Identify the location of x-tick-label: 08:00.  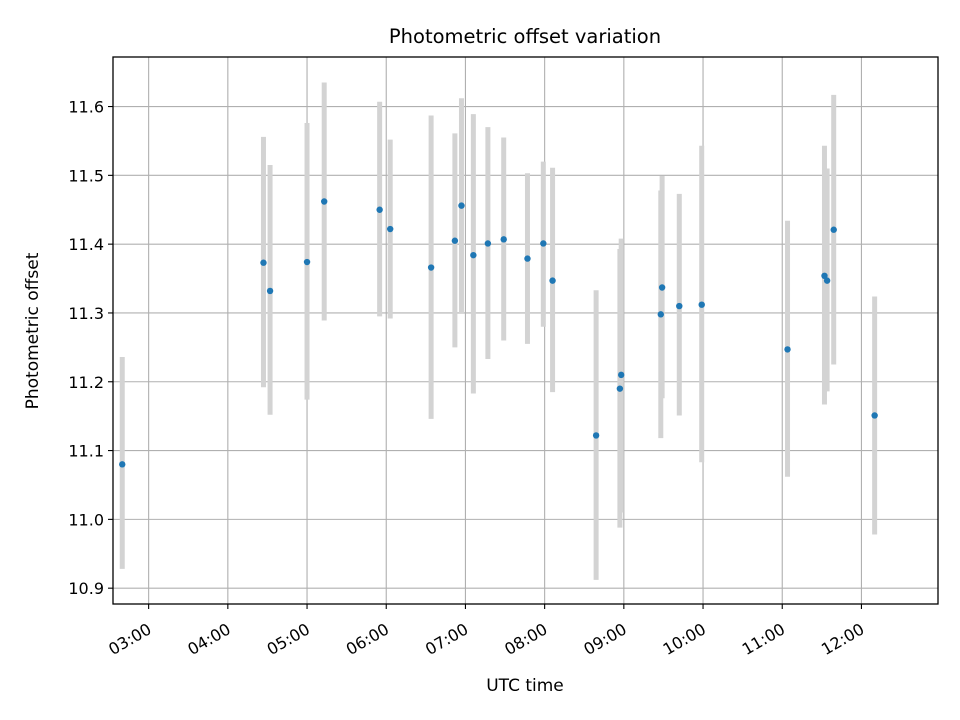
(525, 639).